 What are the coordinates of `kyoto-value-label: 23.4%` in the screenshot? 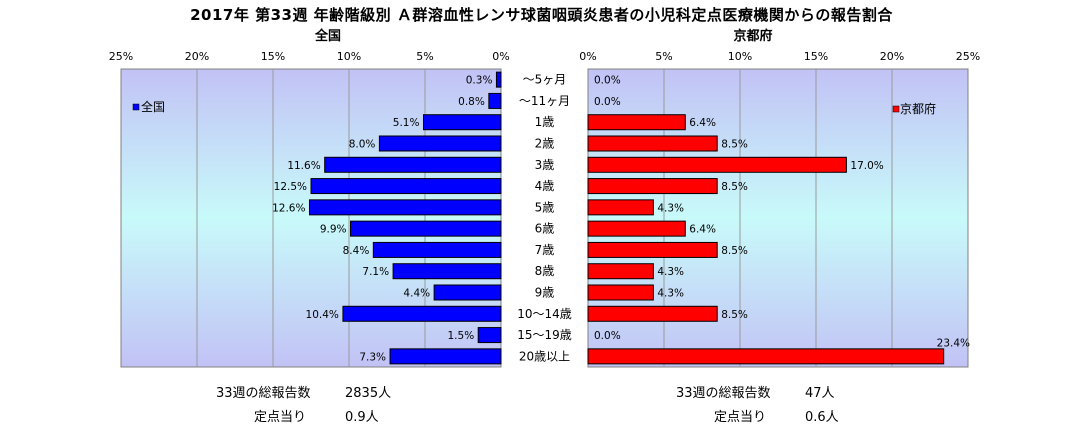 It's located at (953, 343).